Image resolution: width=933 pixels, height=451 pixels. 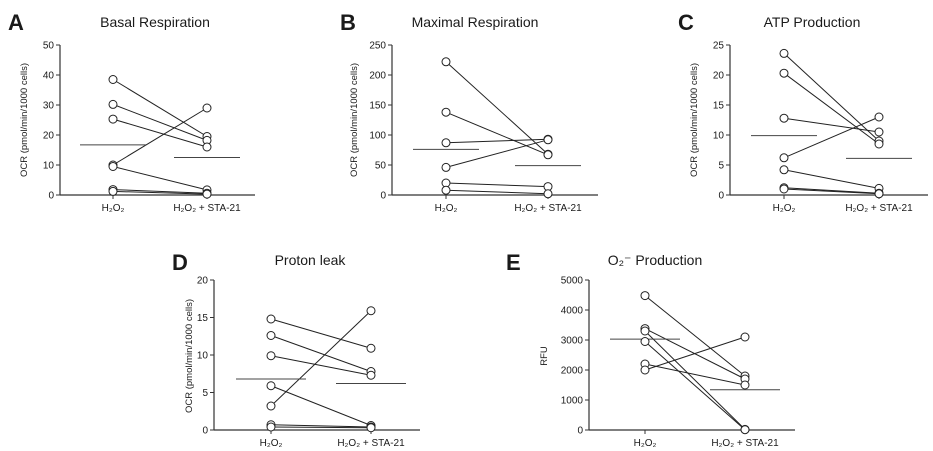 What do you see at coordinates (572, 311) in the screenshot?
I see `y-tick-label: 4000` at bounding box center [572, 311].